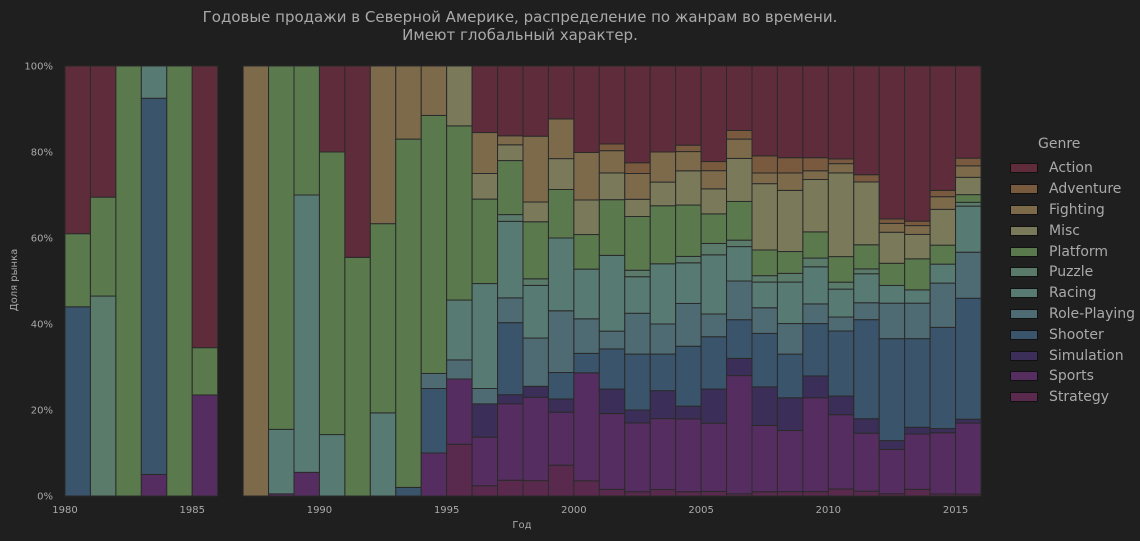 This screenshot has width=1140, height=541. I want to click on bar-segment-2001-role-playing, so click(612, 340).